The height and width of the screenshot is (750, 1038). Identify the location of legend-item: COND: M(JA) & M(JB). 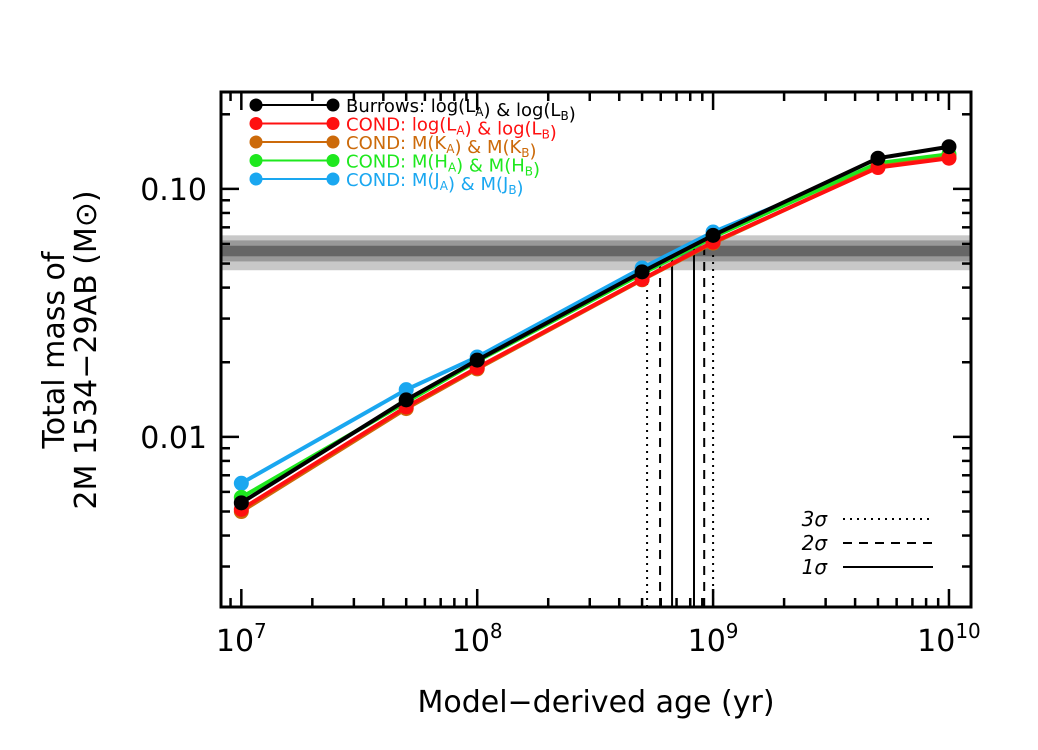
(386, 184).